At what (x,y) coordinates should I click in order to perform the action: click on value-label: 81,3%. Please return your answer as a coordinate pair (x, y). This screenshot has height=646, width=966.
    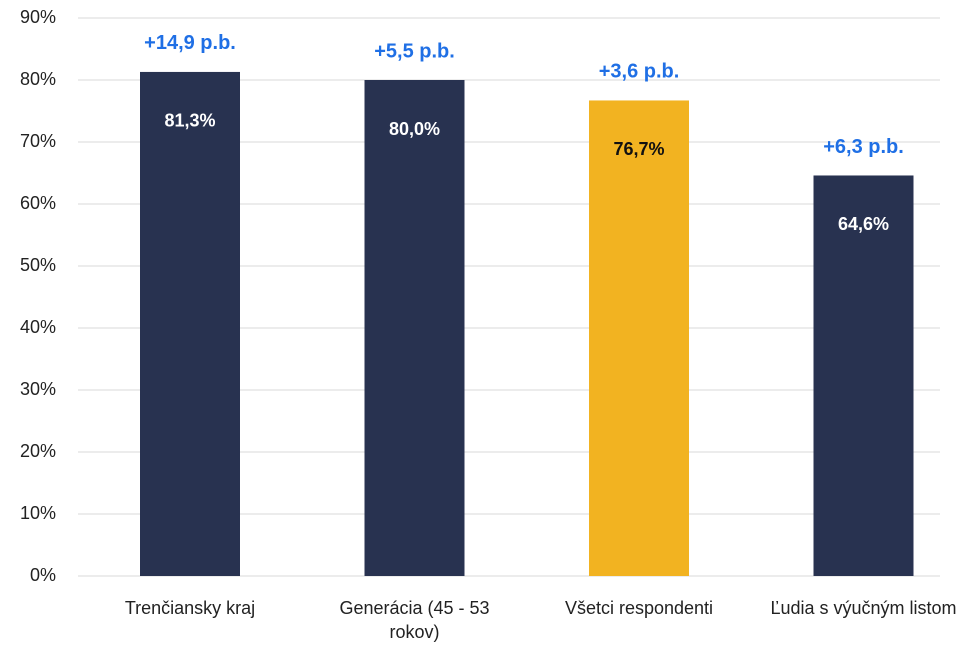
    Looking at the image, I should click on (189, 121).